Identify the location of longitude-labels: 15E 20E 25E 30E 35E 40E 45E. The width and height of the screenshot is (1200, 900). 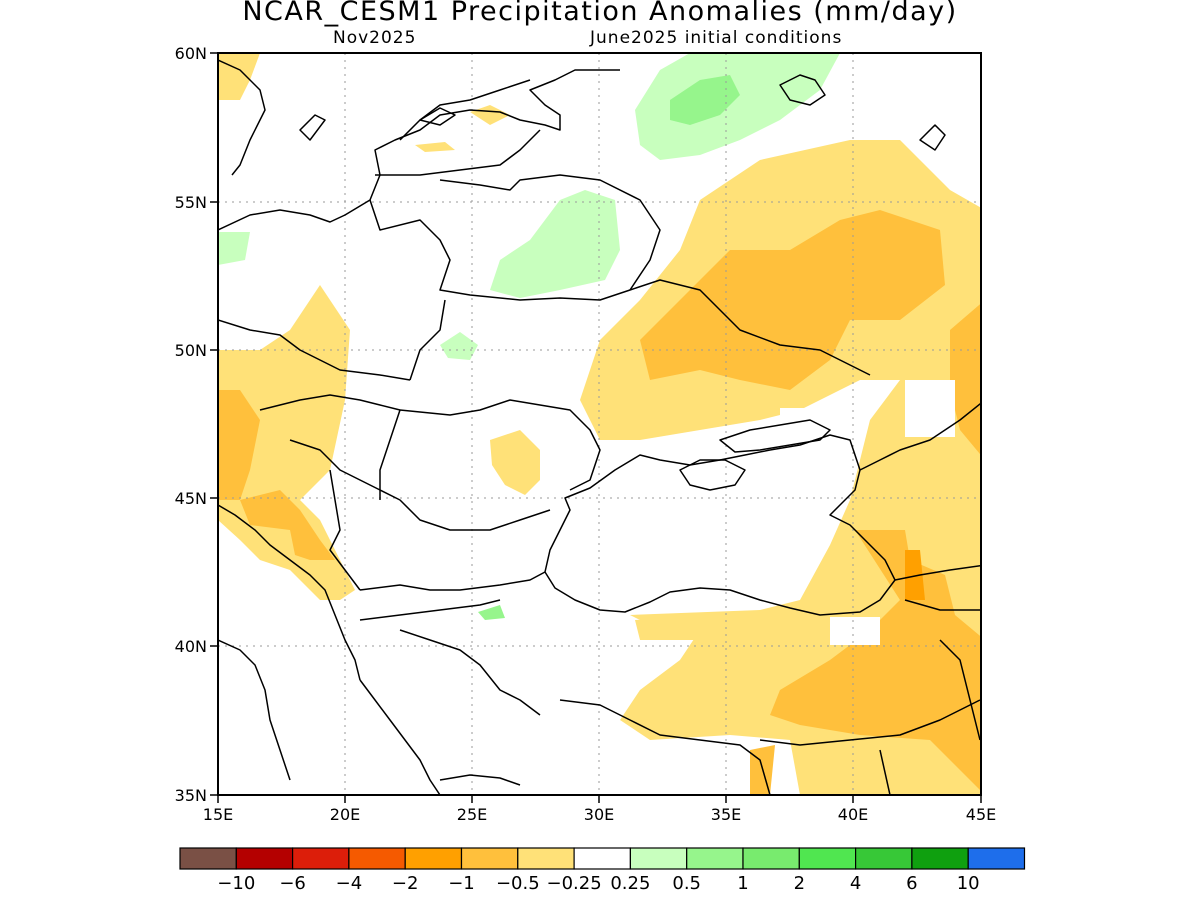
(599, 814).